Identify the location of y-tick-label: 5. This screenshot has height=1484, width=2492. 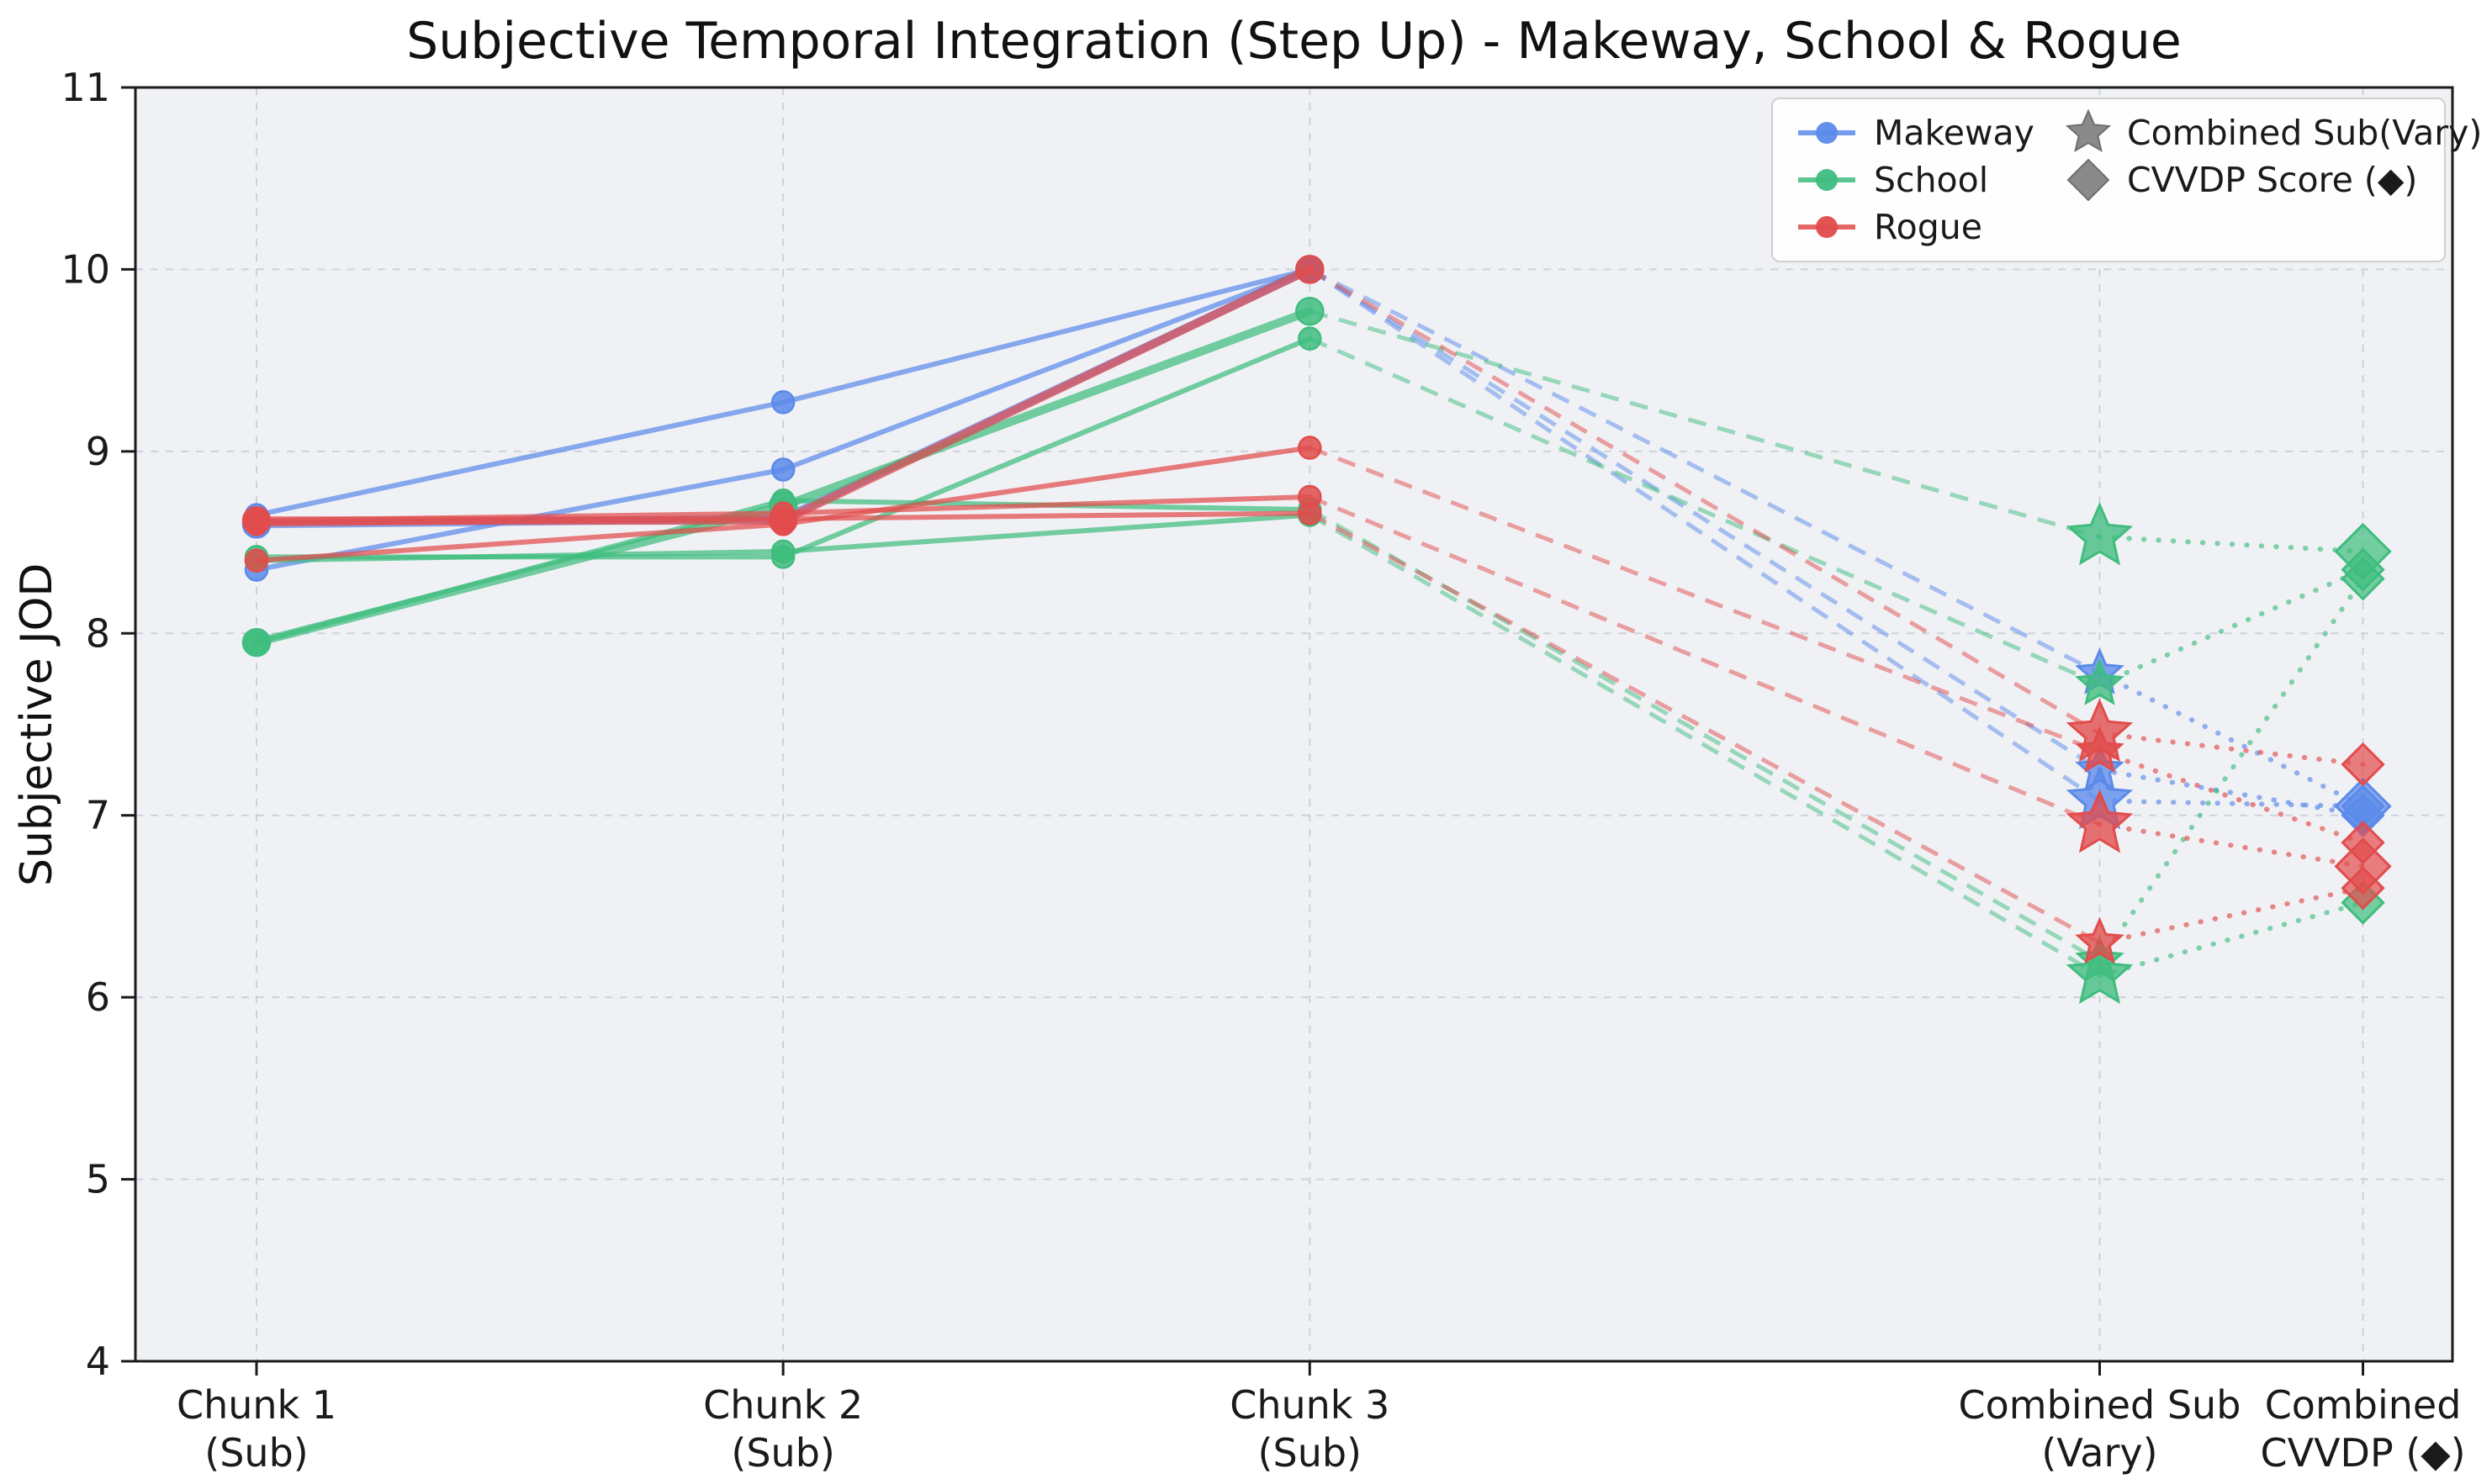
(98, 1179).